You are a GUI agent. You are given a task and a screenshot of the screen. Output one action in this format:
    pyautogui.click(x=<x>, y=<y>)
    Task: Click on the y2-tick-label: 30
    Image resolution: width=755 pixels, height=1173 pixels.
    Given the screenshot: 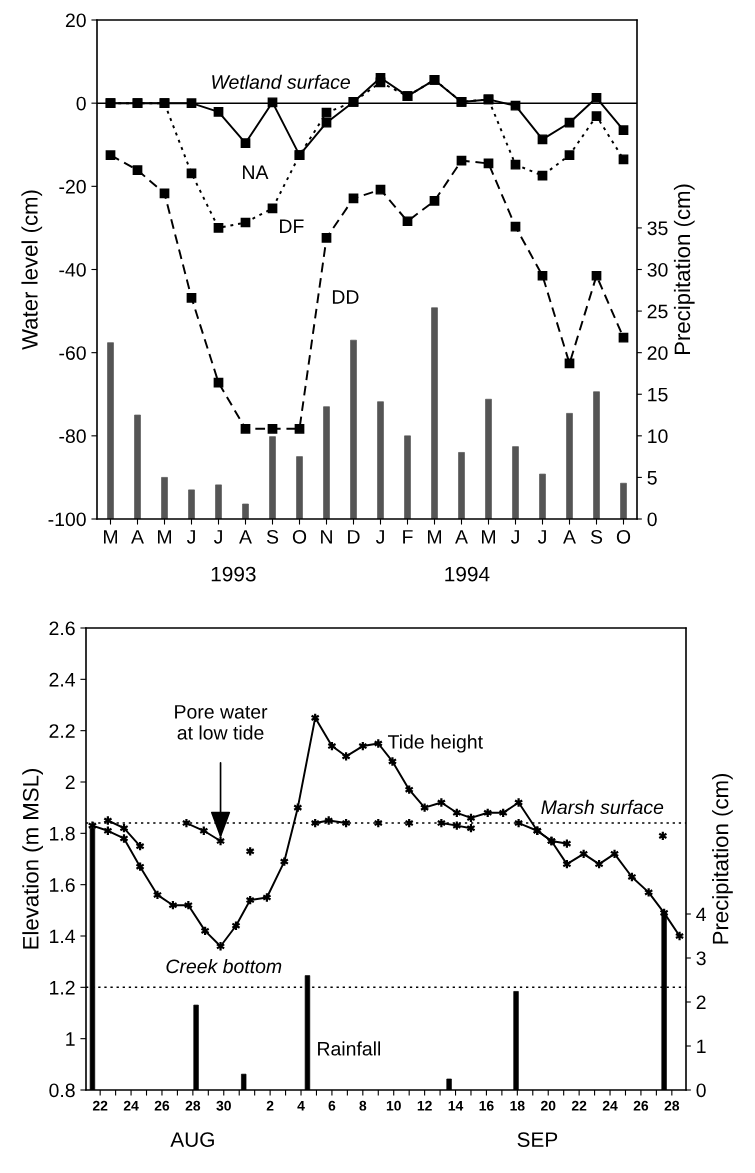 What is the action you would take?
    pyautogui.click(x=657, y=269)
    